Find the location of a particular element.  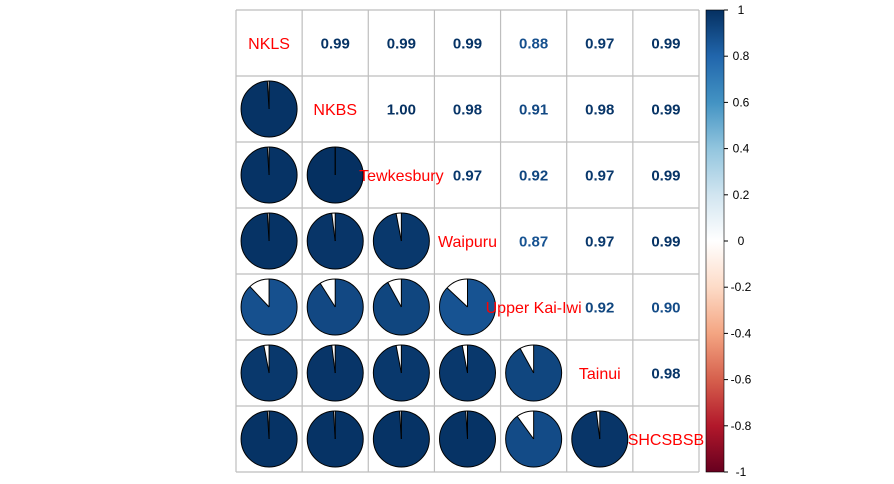

colorbar-gradient is located at coordinates (715, 241).